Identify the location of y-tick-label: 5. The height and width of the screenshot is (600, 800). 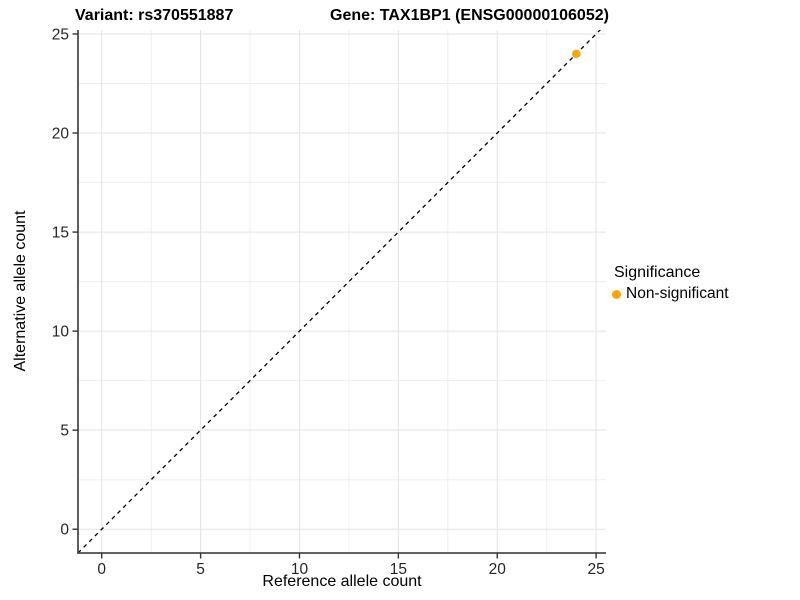
(64, 431).